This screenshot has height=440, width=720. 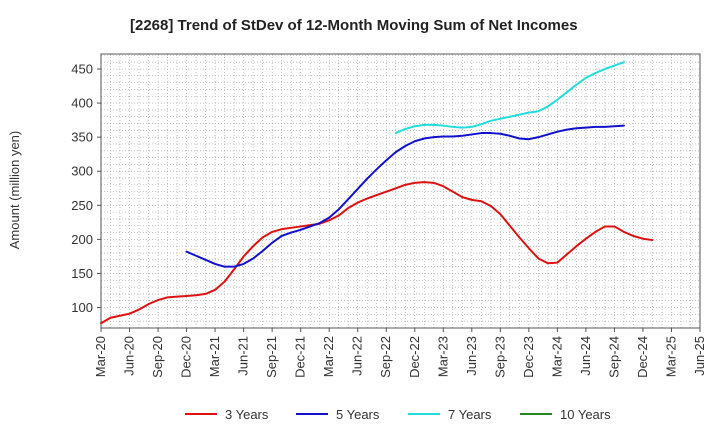 What do you see at coordinates (214, 356) in the screenshot?
I see `x-tick-label: Mar-21` at bounding box center [214, 356].